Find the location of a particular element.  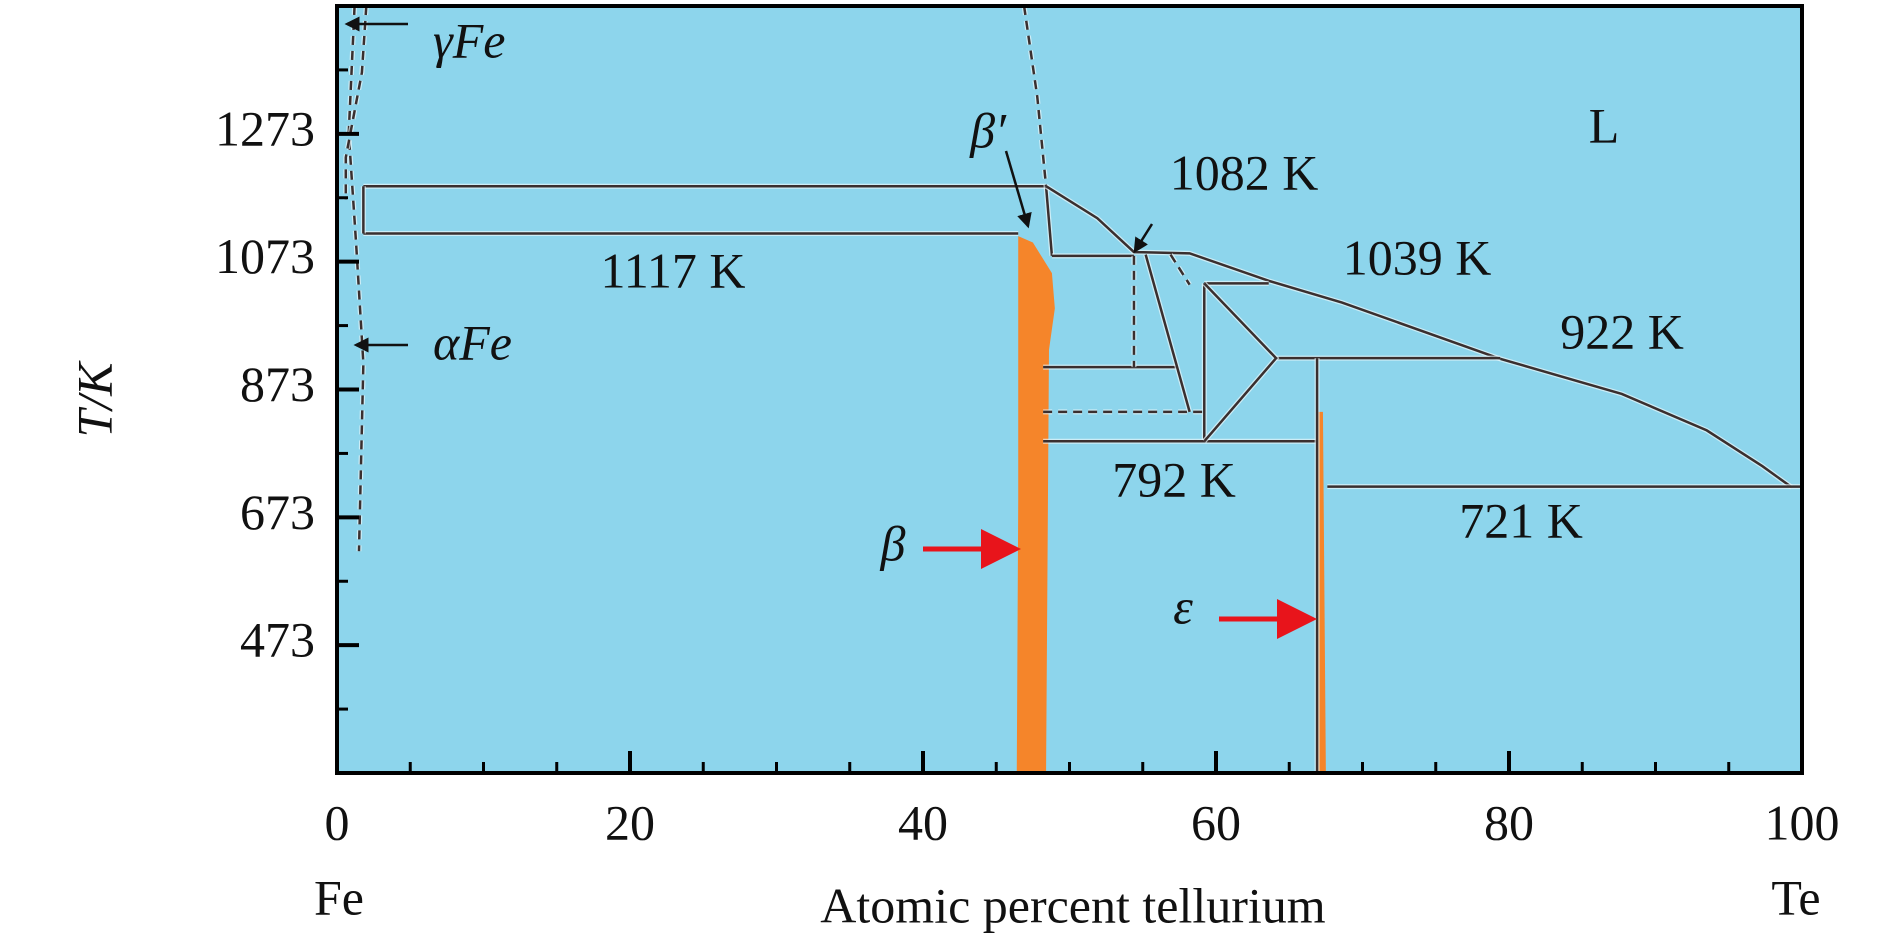

arrows is located at coordinates (1120, 584).